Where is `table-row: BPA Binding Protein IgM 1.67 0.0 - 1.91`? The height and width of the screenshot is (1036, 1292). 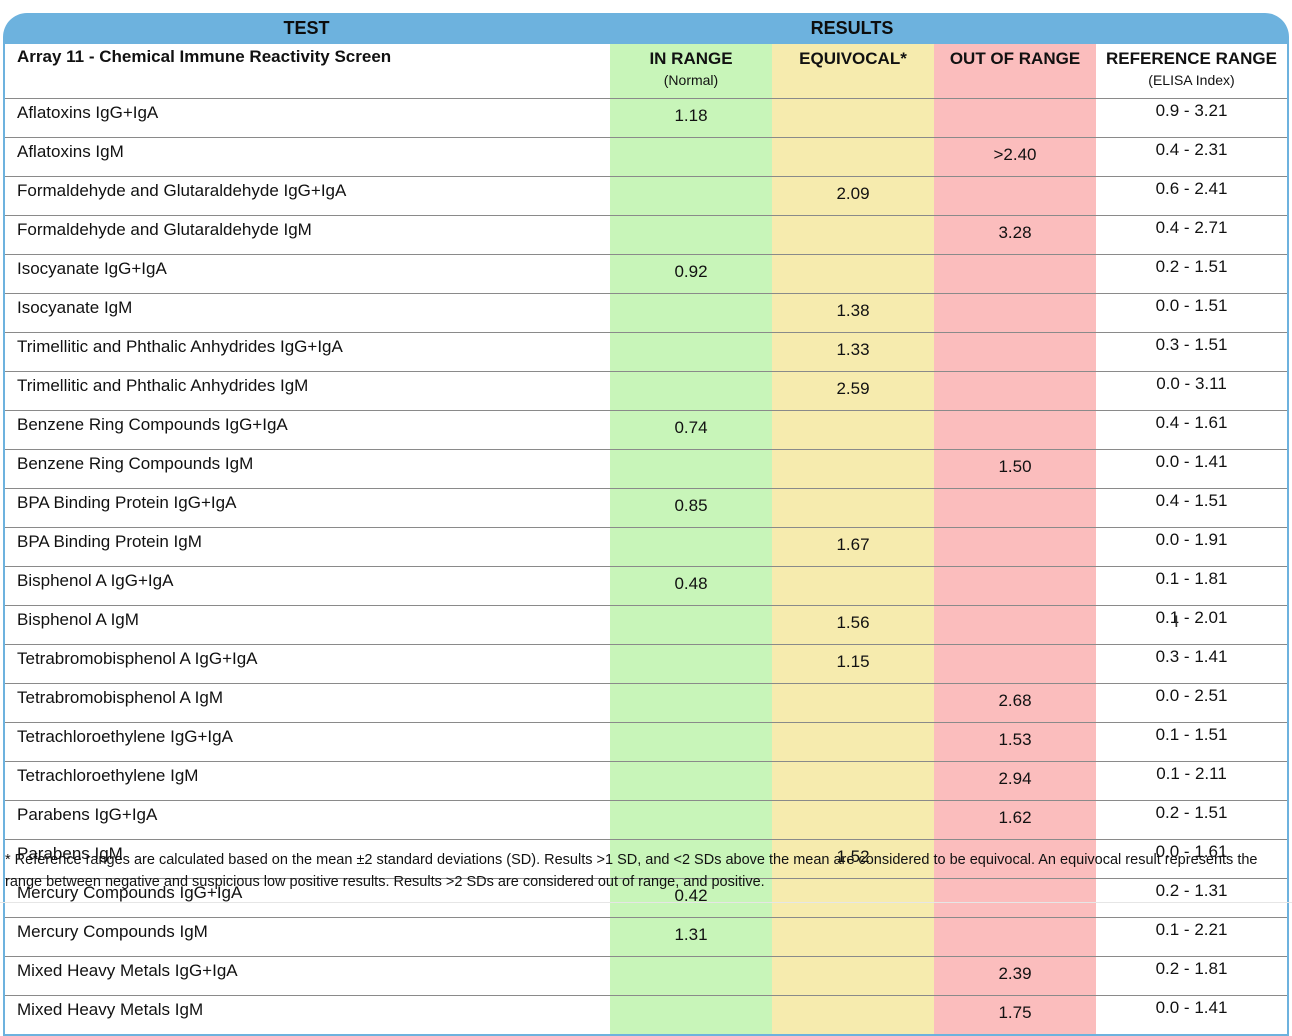
table-row: BPA Binding Protein IgM 1.67 0.0 - 1.91 is located at coordinates (646, 547).